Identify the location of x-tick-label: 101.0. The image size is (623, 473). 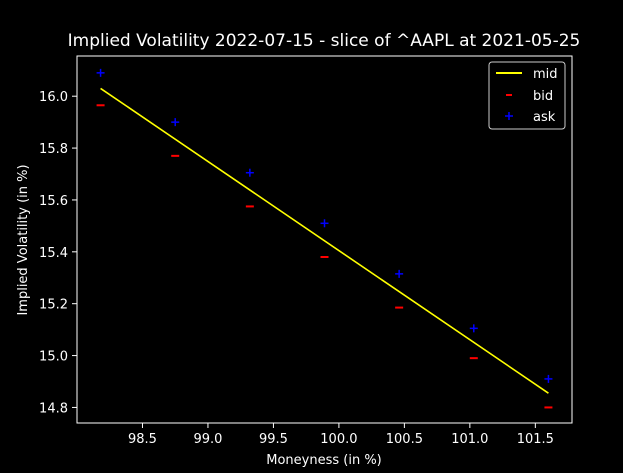
(469, 439).